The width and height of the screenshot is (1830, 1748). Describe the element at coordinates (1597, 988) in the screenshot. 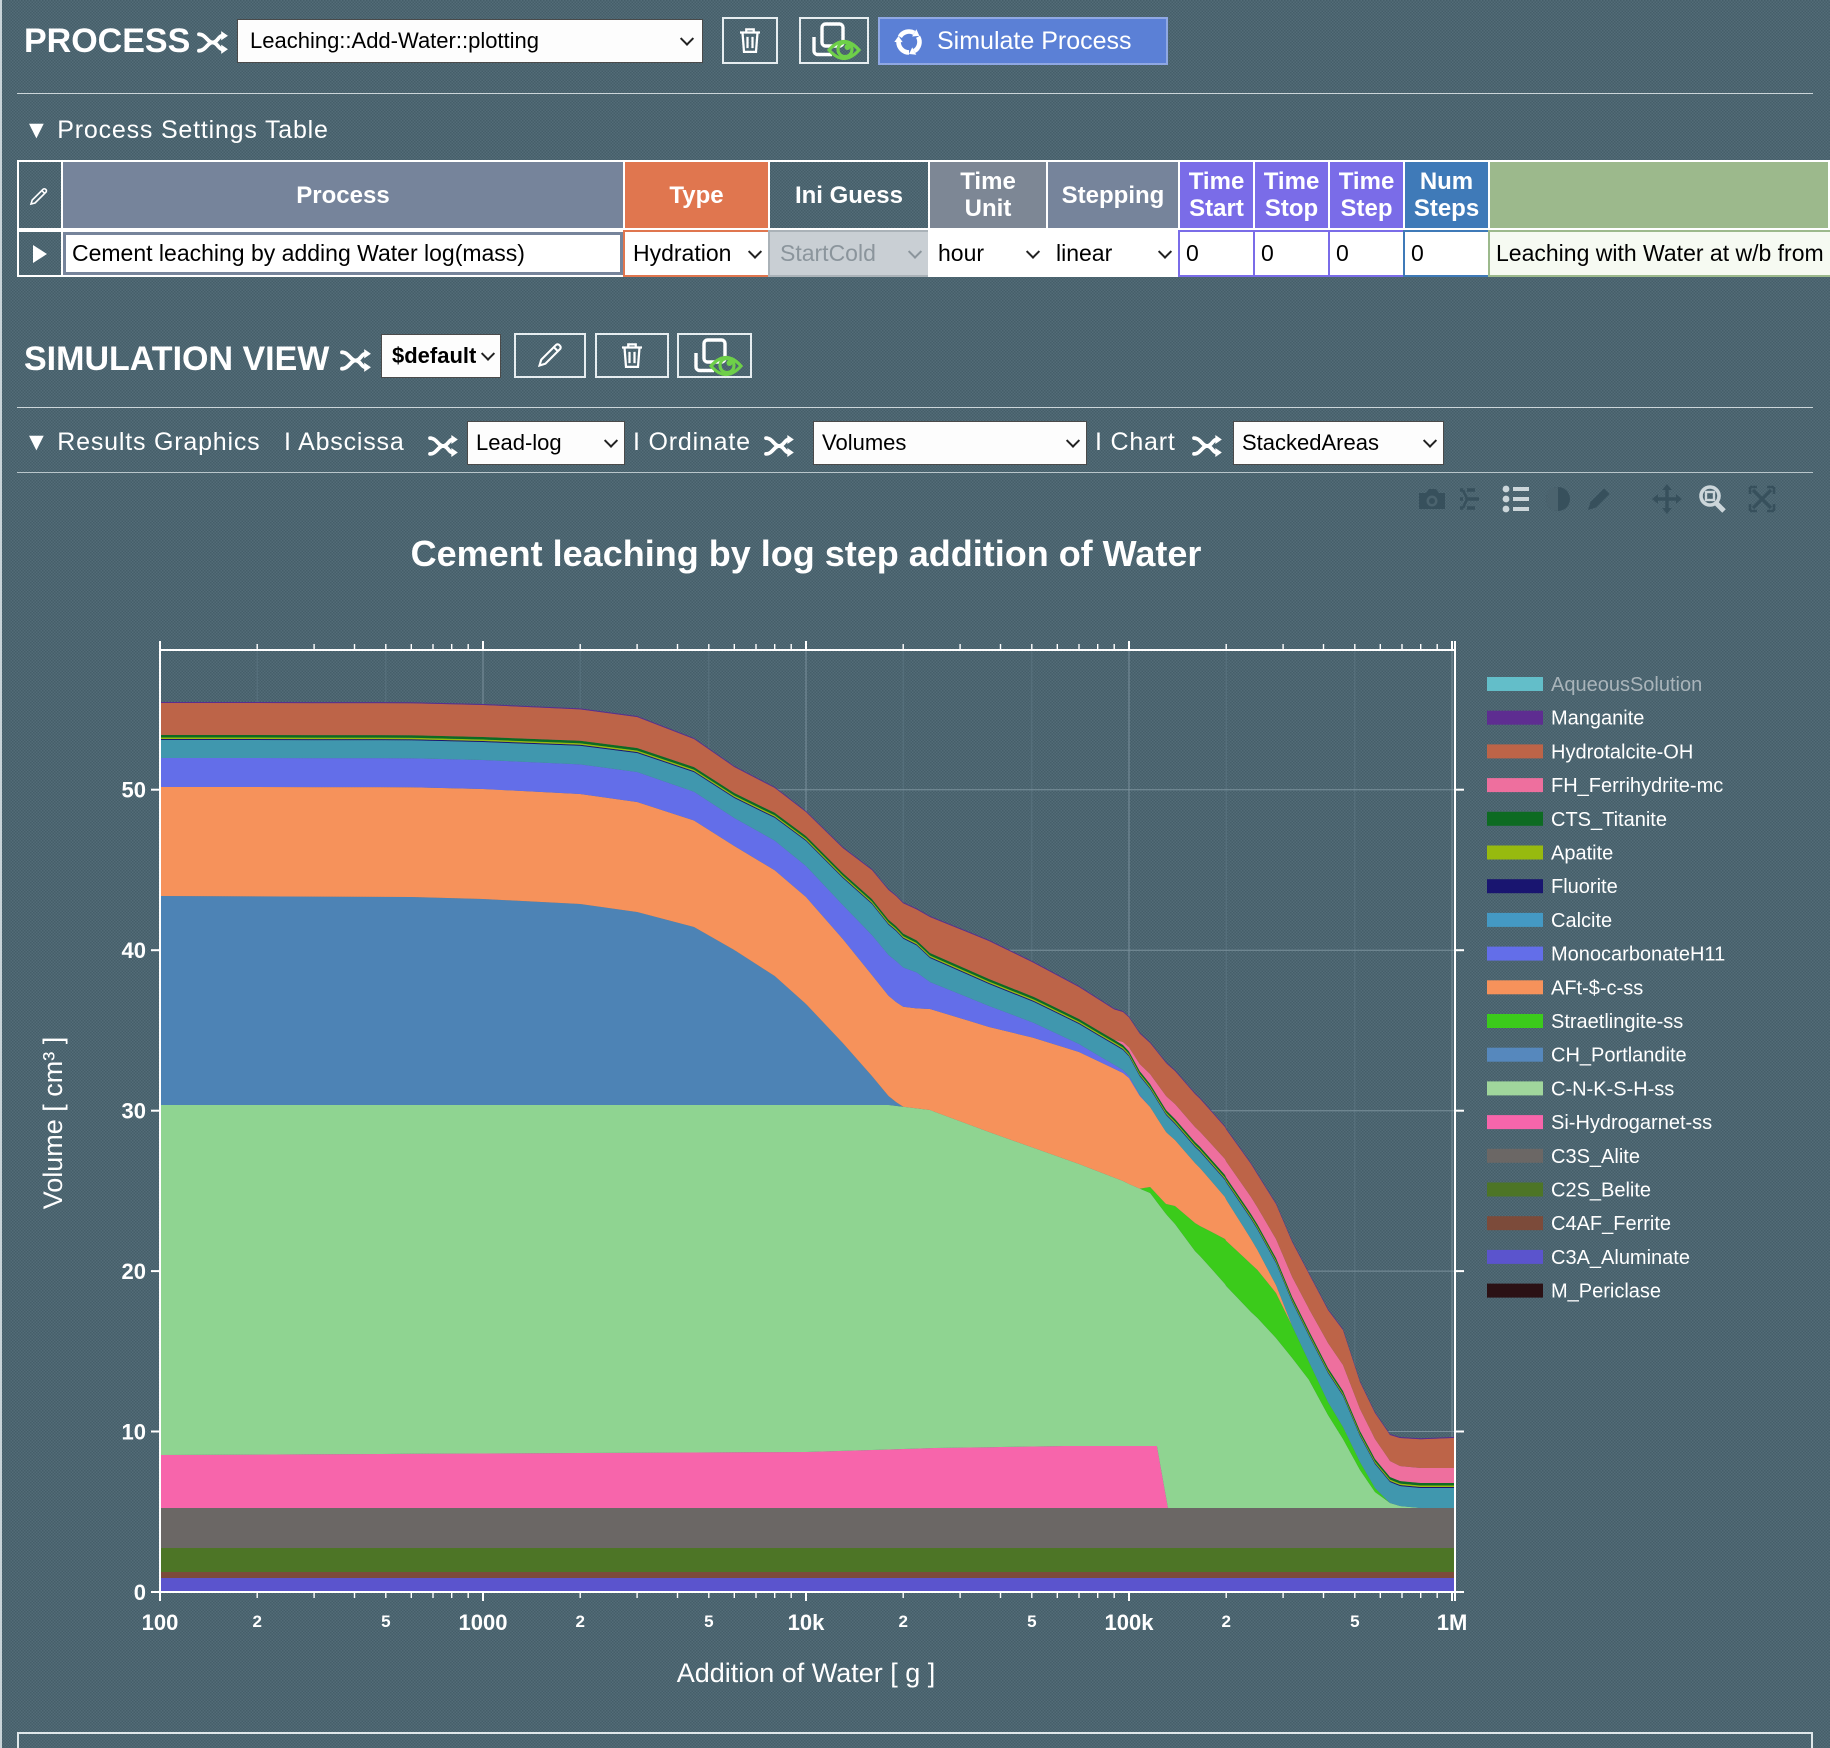

I see `svg-text: AFt-$-c-ss` at that location.